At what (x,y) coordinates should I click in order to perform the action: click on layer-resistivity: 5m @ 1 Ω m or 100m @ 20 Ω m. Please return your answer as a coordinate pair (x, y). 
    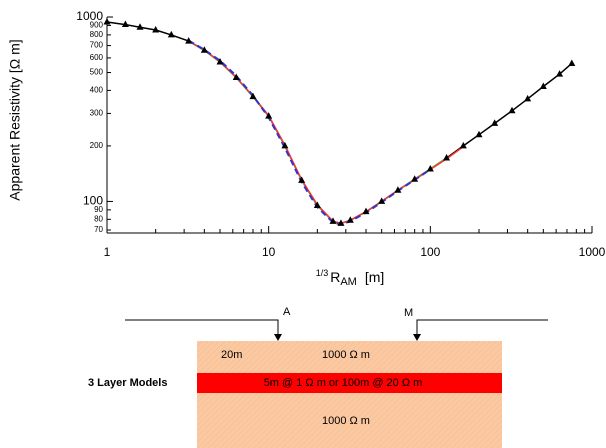
    Looking at the image, I should click on (343, 383).